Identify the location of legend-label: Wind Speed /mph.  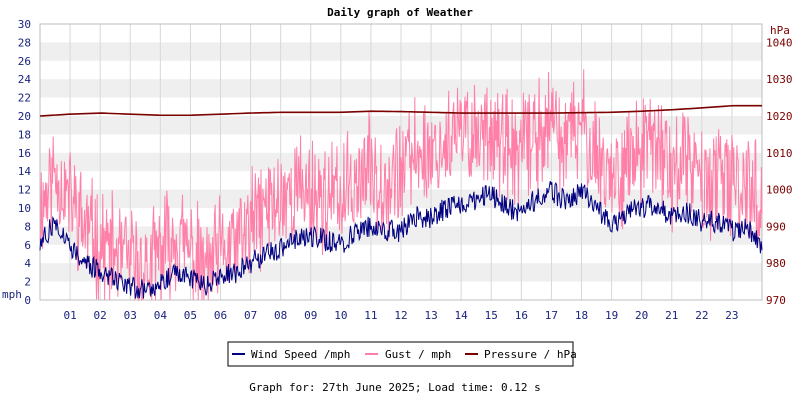
(300, 354).